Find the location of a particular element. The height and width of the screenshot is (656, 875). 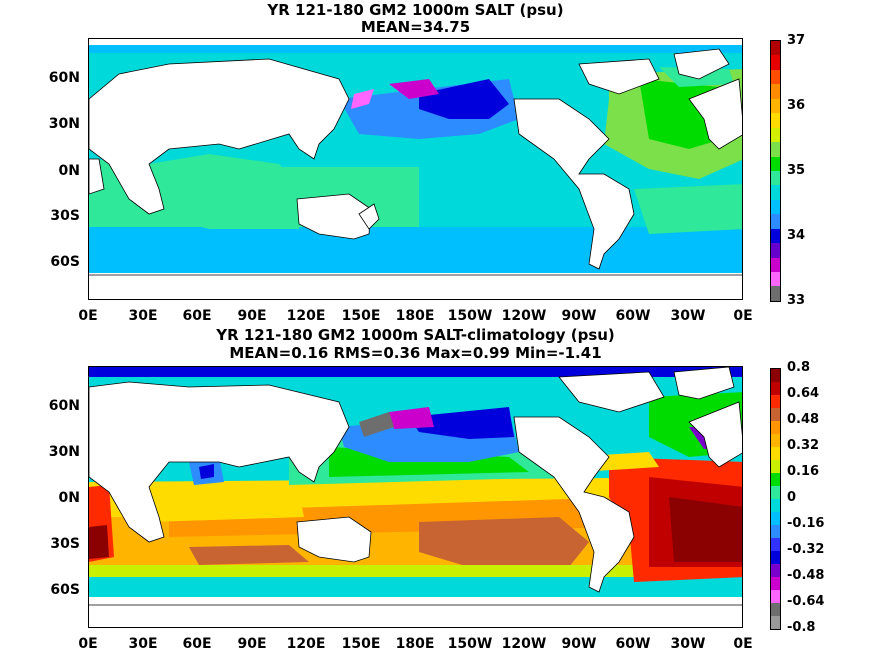

top-lat-label-0n: 0N is located at coordinates (69, 171).